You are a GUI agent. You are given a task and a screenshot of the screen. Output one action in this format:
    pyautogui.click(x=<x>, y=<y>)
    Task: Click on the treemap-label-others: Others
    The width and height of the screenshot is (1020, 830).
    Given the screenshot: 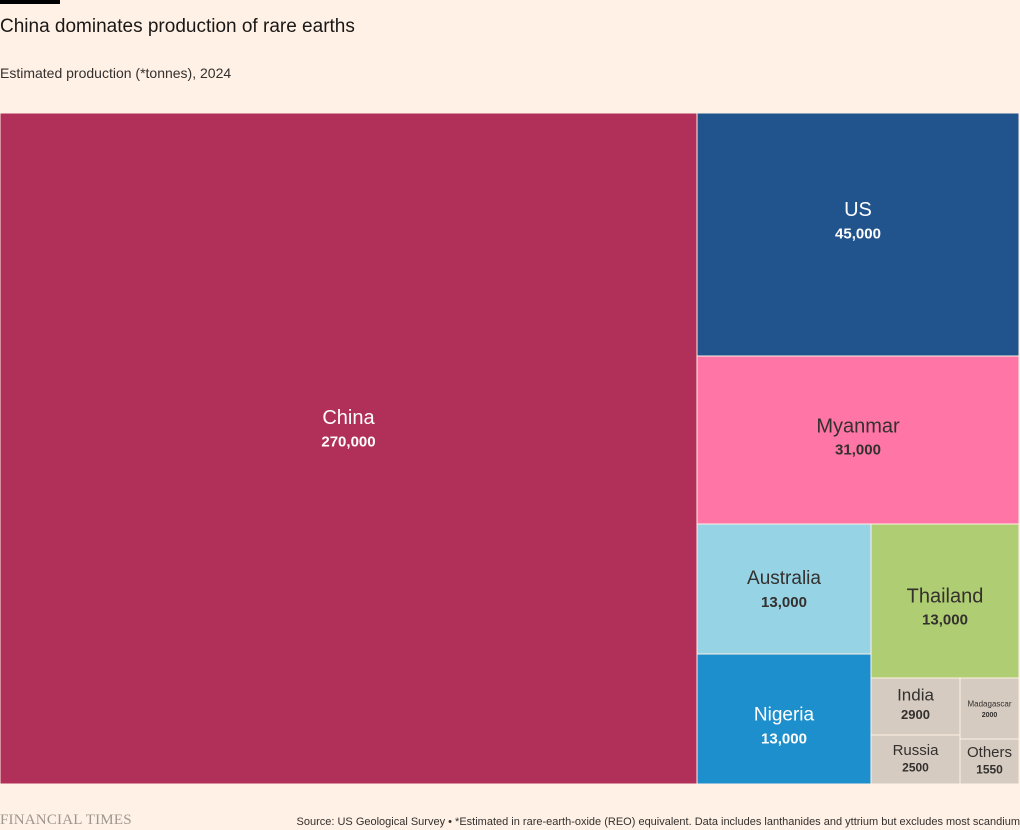 What is the action you would take?
    pyautogui.click(x=989, y=752)
    